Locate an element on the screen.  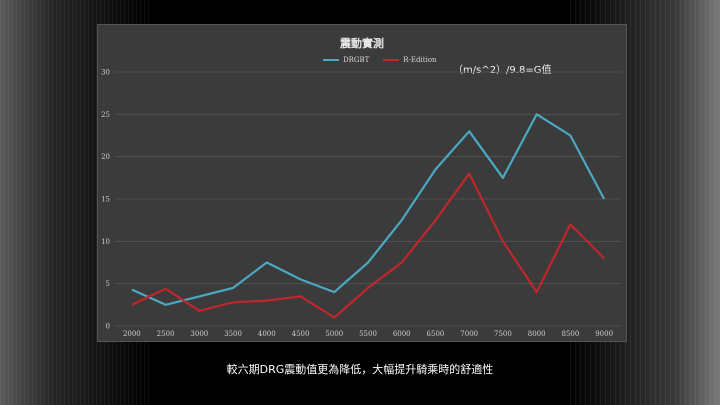
y-tick-label: 0 is located at coordinates (108, 327).